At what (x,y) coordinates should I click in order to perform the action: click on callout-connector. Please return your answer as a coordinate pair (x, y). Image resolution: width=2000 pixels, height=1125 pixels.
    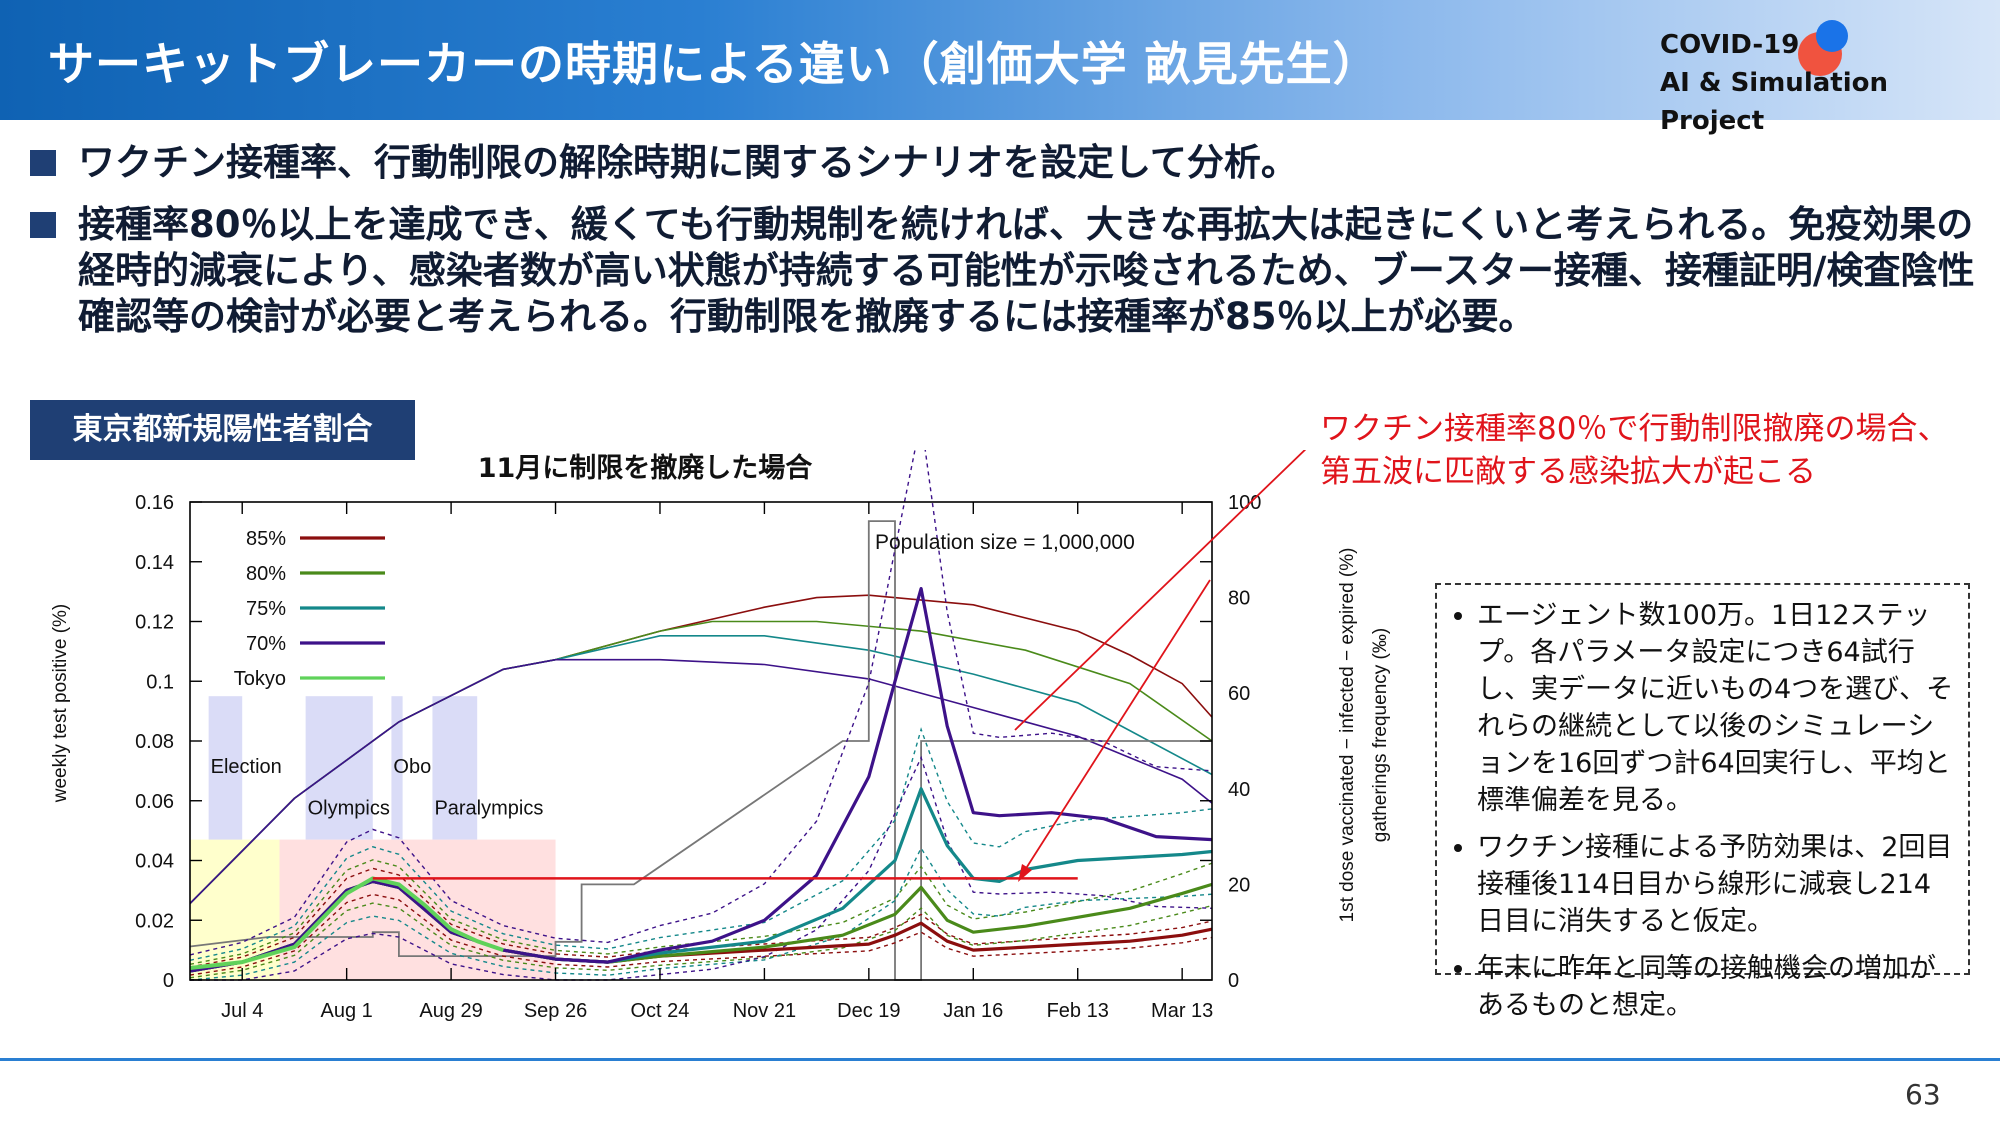
    Looking at the image, I should click on (1160, 590).